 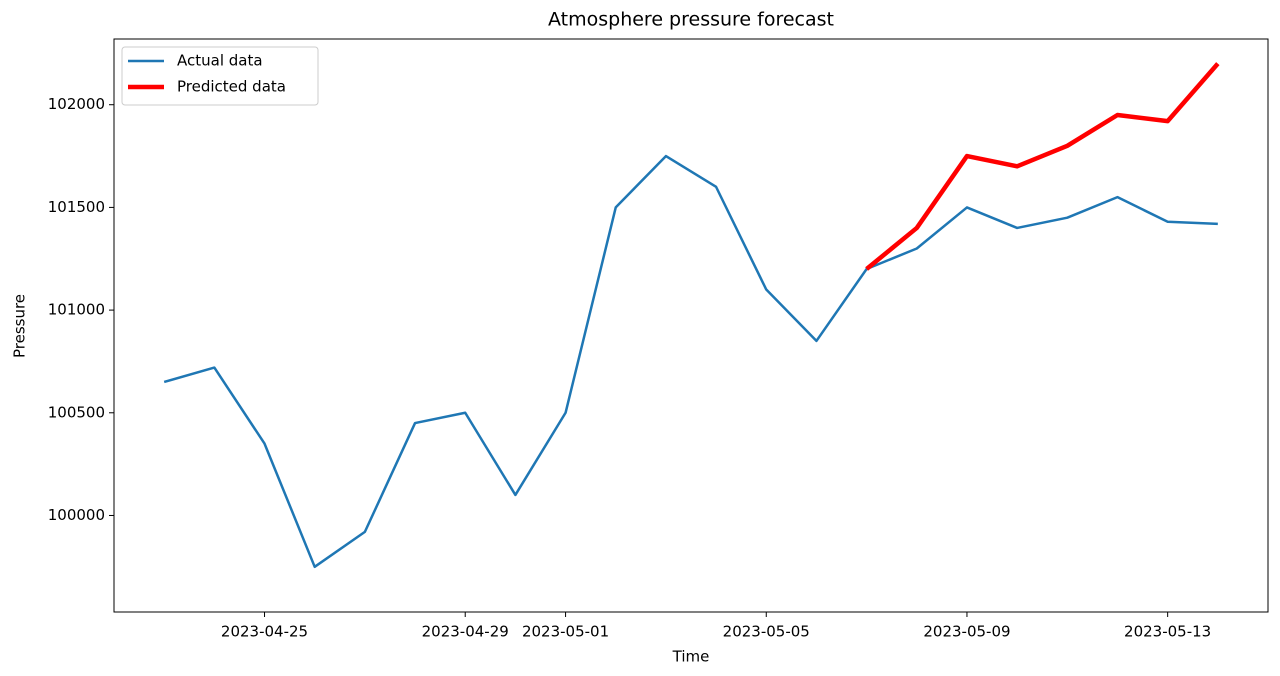 I want to click on chart-title: Atmosphere pressure forecast, so click(x=691, y=20).